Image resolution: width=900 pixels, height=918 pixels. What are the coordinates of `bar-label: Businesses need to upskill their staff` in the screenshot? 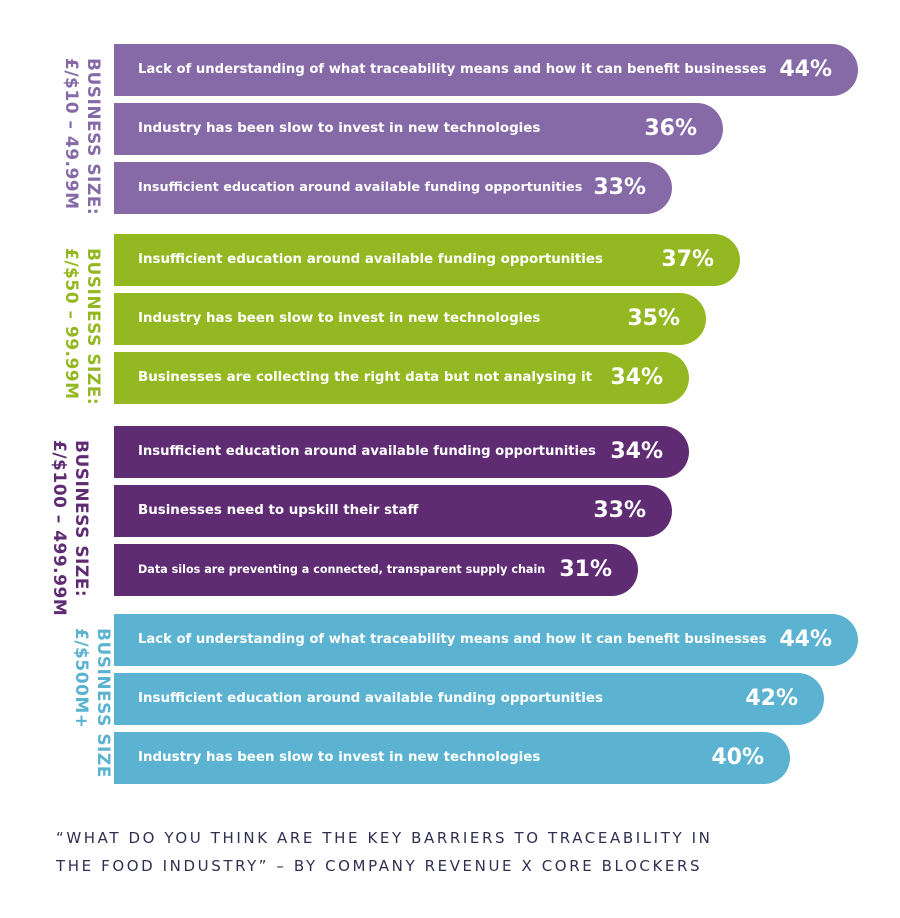 It's located at (278, 510).